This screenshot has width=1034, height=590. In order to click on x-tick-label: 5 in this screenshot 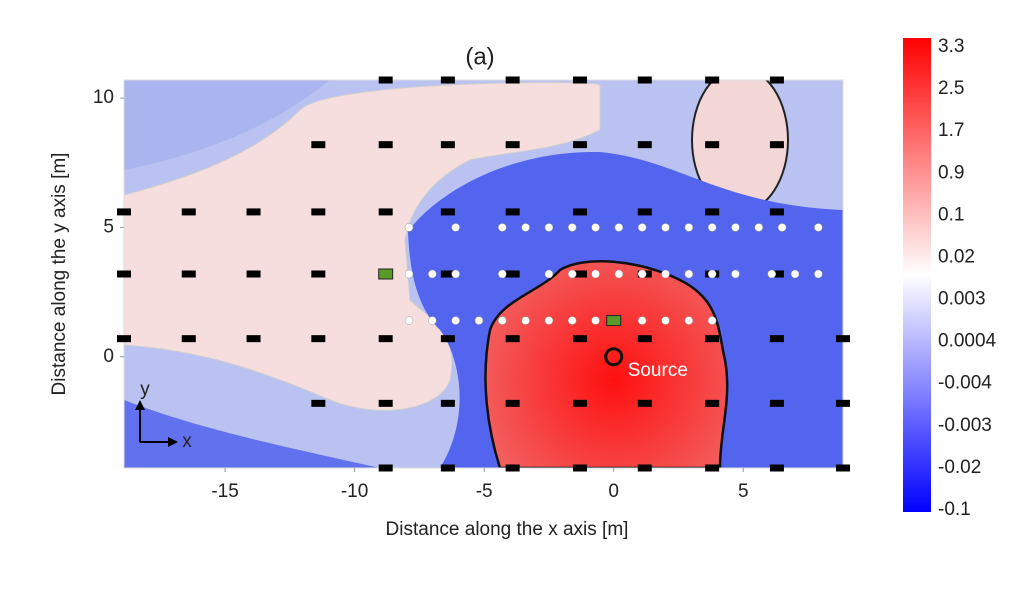, I will do `click(743, 491)`.